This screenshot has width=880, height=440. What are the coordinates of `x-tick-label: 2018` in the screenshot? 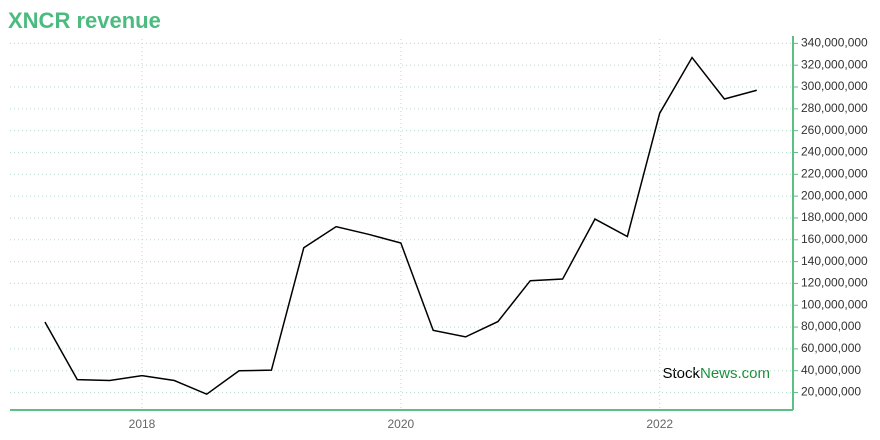 It's located at (142, 424).